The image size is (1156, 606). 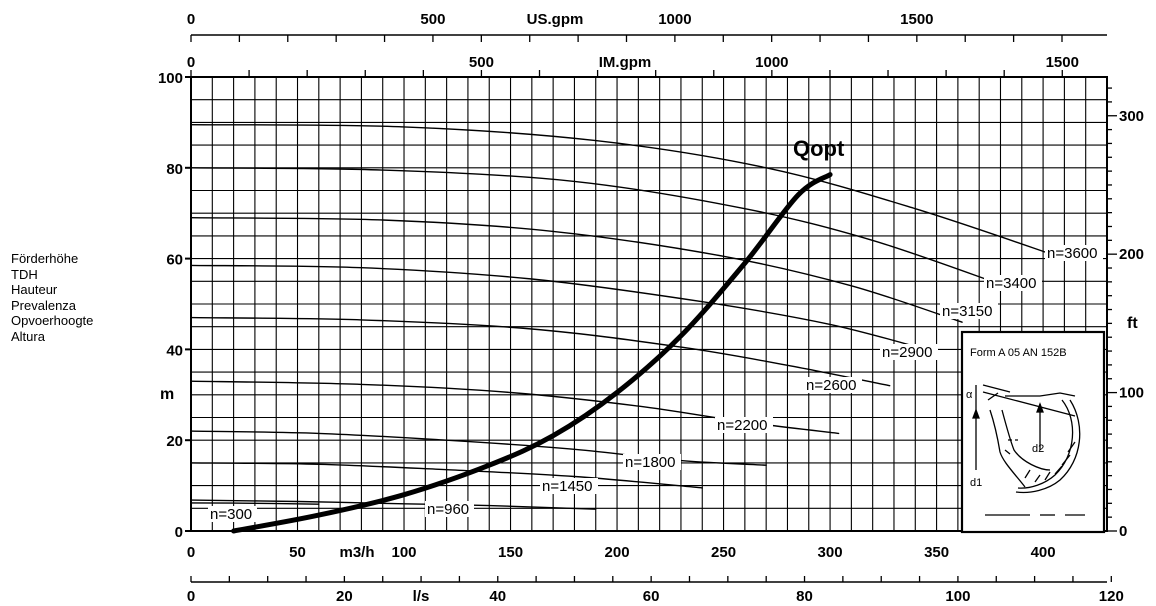 I want to click on x-tick-label-ls: 80, so click(x=804, y=596).